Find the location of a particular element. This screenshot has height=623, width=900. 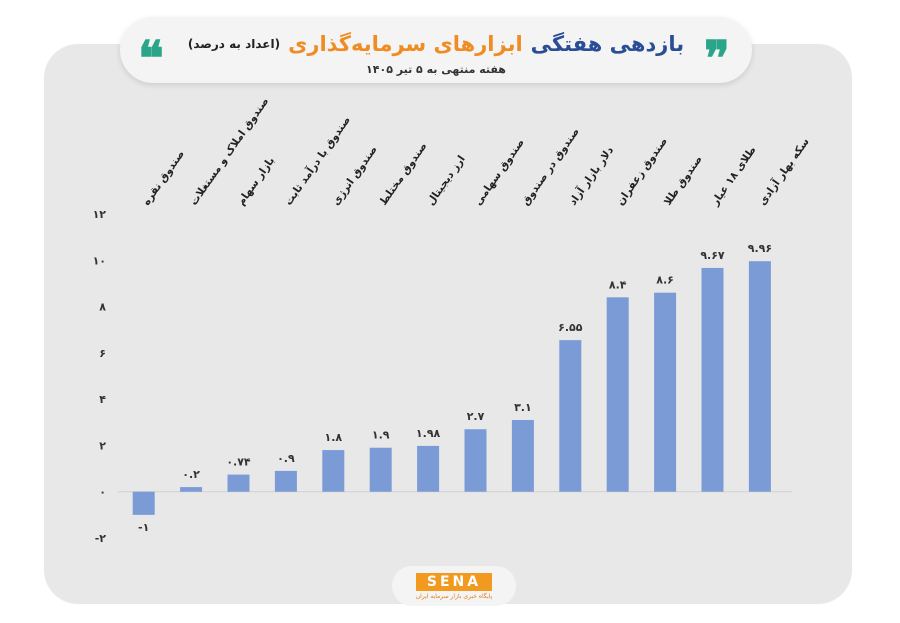

y-tick-label: ۱۲ is located at coordinates (100, 214).